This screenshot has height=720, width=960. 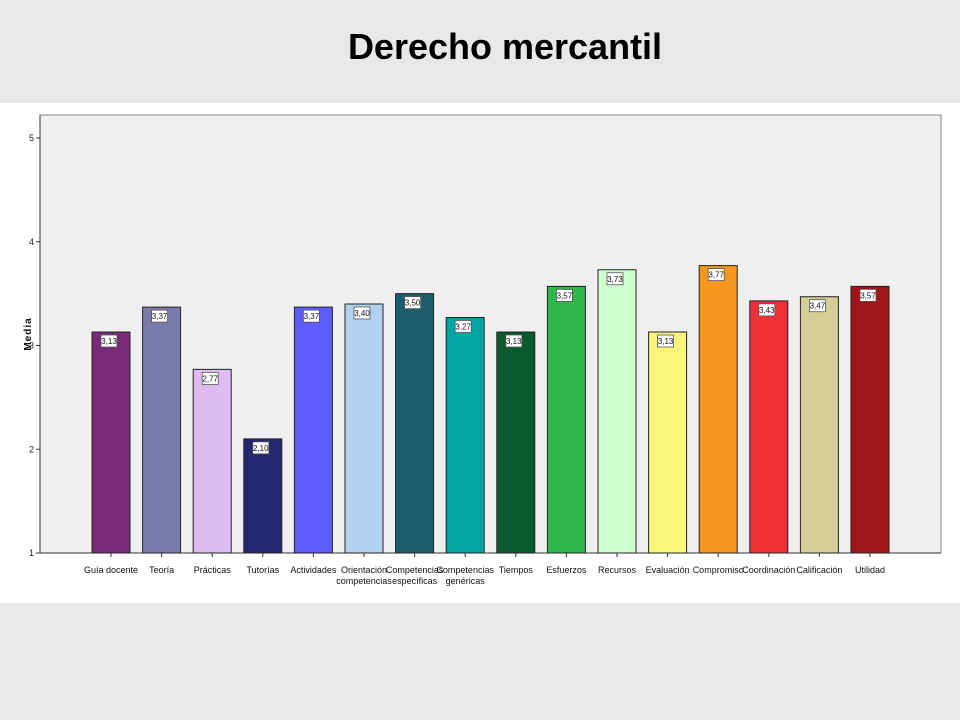 I want to click on x-tick-label: Tiempos, so click(x=516, y=570).